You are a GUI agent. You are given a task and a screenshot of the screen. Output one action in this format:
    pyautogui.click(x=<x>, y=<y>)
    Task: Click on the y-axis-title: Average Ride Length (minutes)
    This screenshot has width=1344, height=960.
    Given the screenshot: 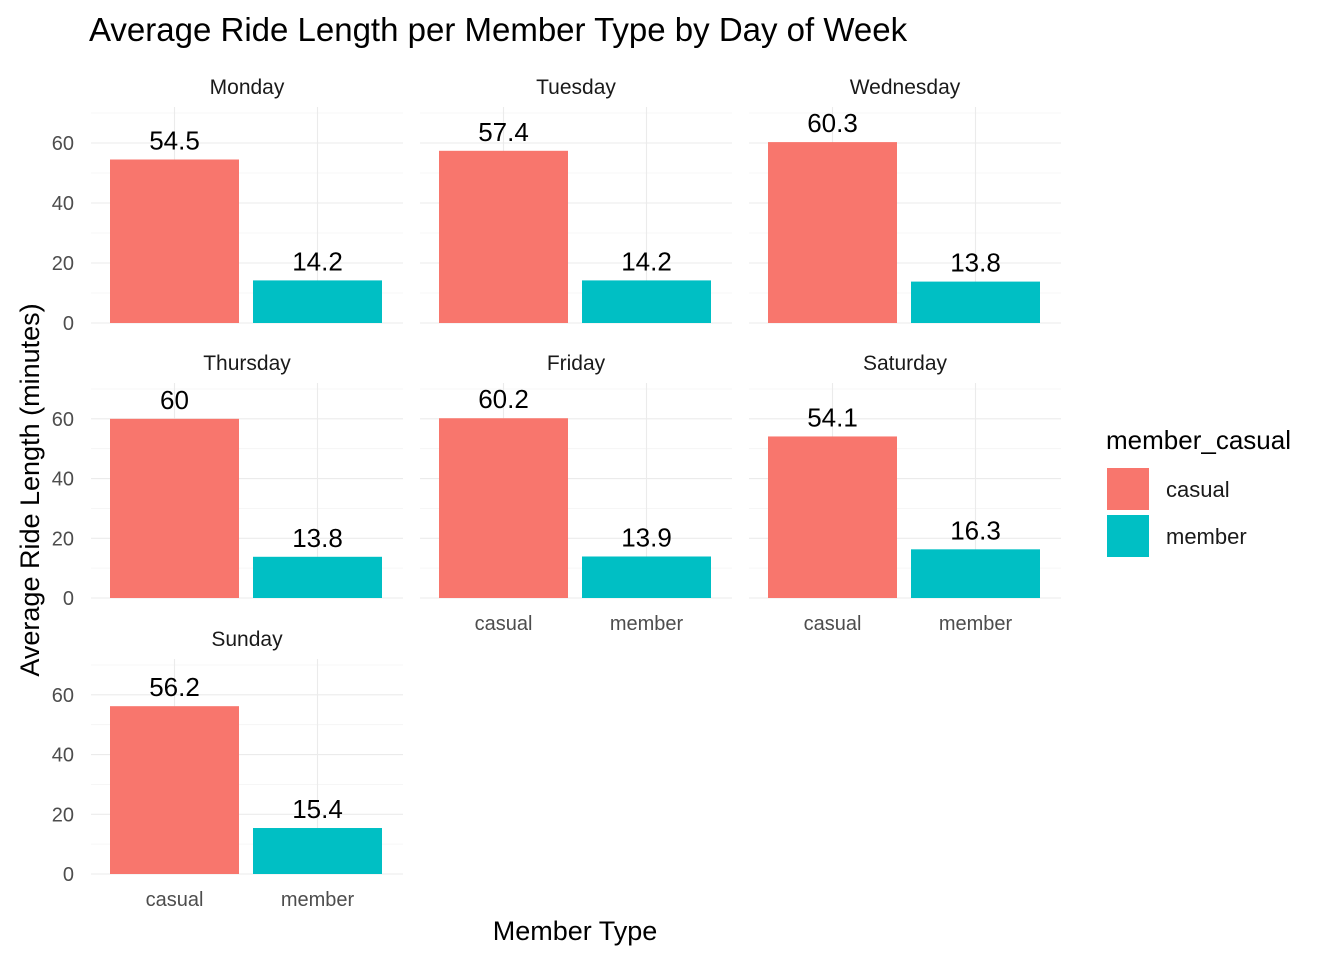 What is the action you would take?
    pyautogui.click(x=30, y=489)
    